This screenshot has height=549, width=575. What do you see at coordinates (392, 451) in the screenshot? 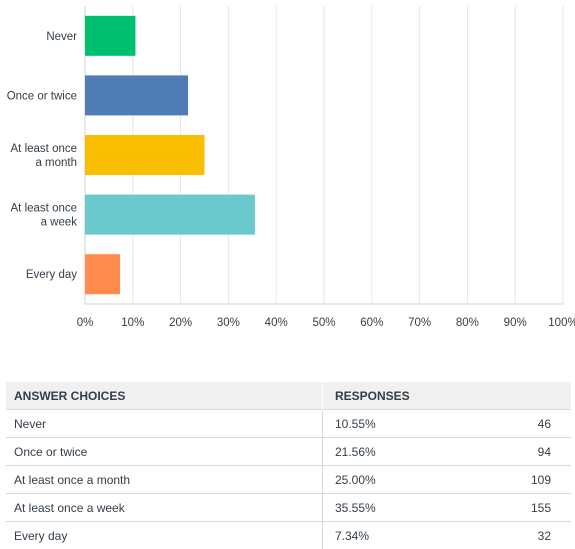
I see `response-percent-cell: 21.56%` at bounding box center [392, 451].